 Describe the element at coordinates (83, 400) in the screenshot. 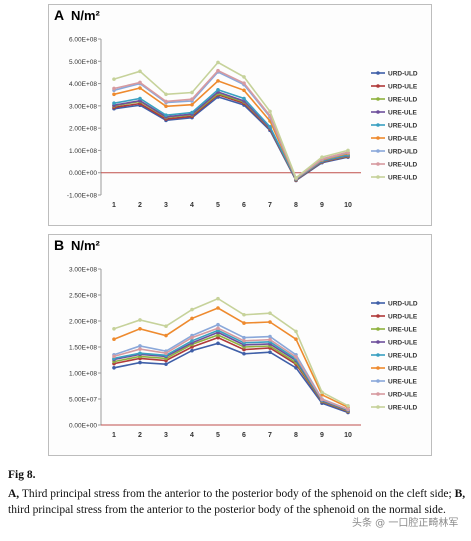

I see `y-tick-label: 5.00E+07` at that location.